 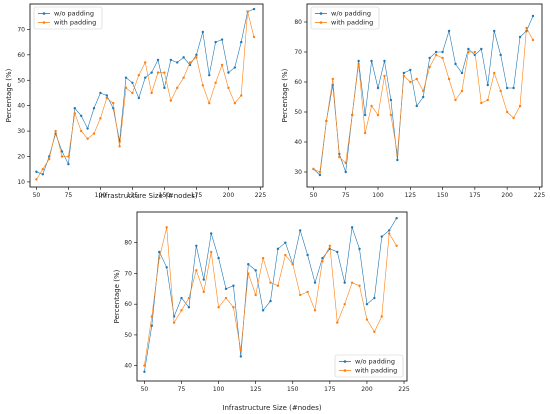 I want to click on y-tick-label: 10, so click(x=21, y=182).